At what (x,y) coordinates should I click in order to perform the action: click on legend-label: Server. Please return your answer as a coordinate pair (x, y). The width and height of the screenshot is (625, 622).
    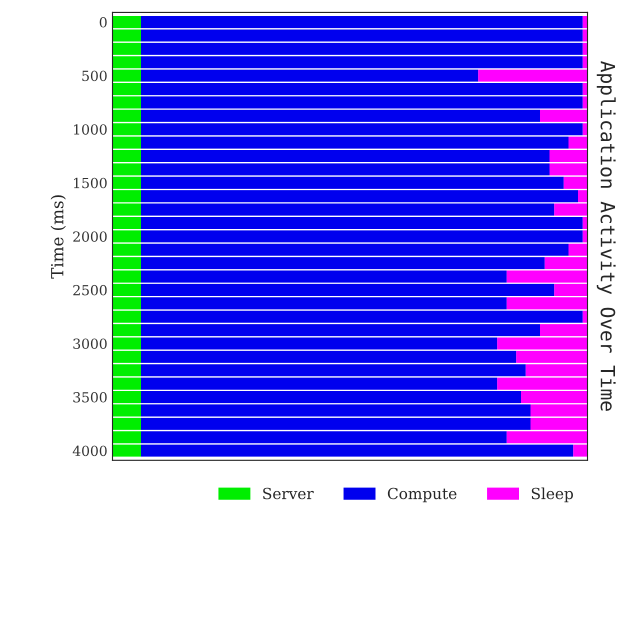
    Looking at the image, I should click on (288, 494).